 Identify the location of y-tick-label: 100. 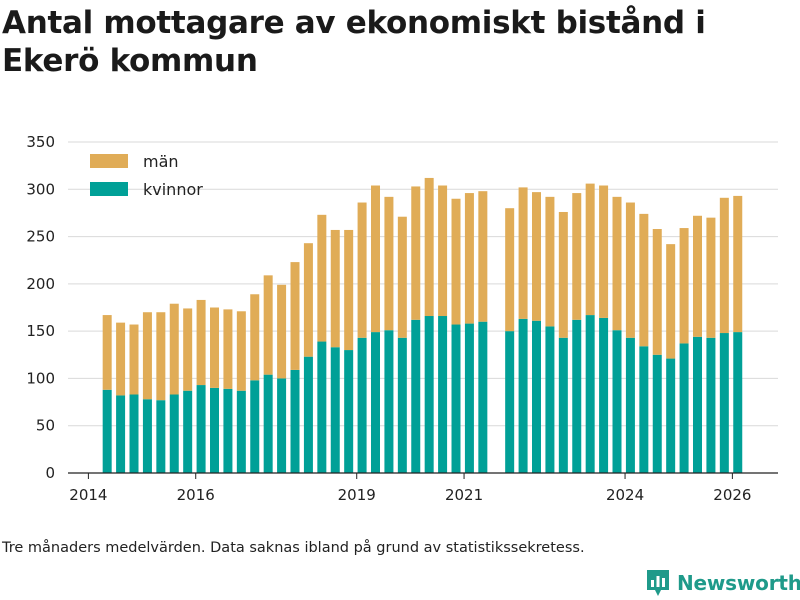
(40, 378).